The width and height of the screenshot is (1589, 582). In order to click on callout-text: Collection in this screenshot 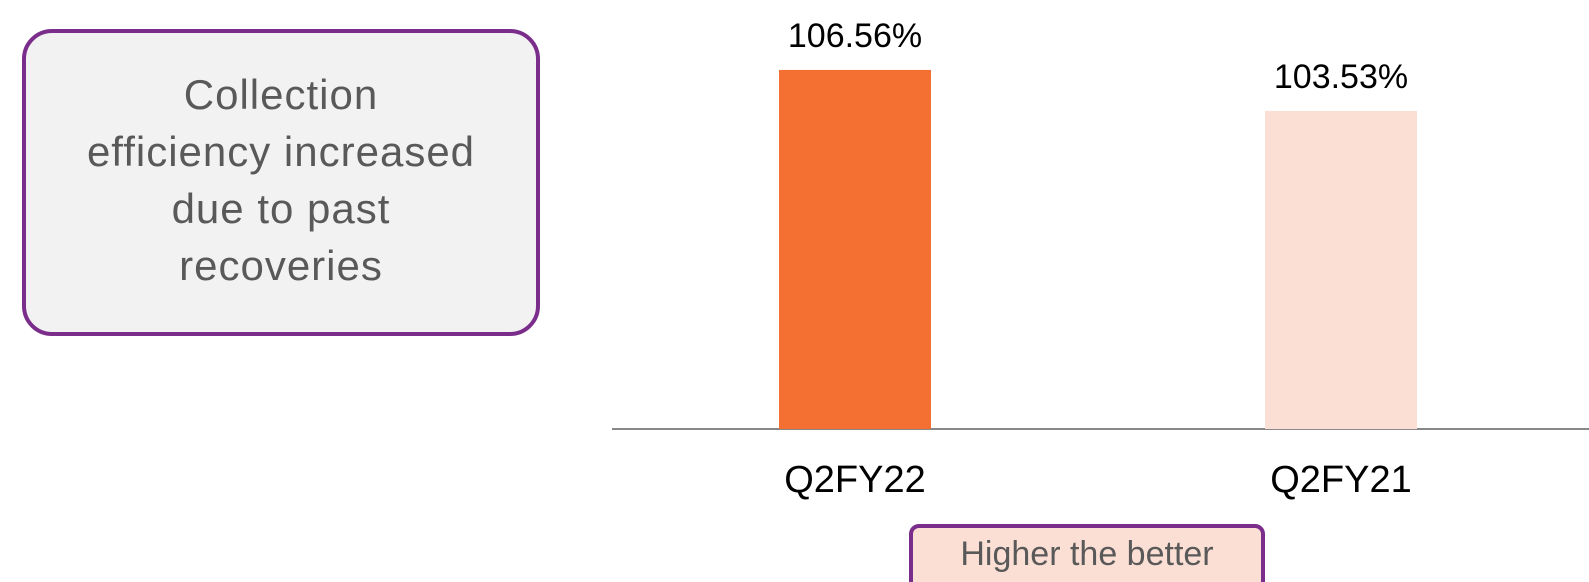, I will do `click(281, 94)`.